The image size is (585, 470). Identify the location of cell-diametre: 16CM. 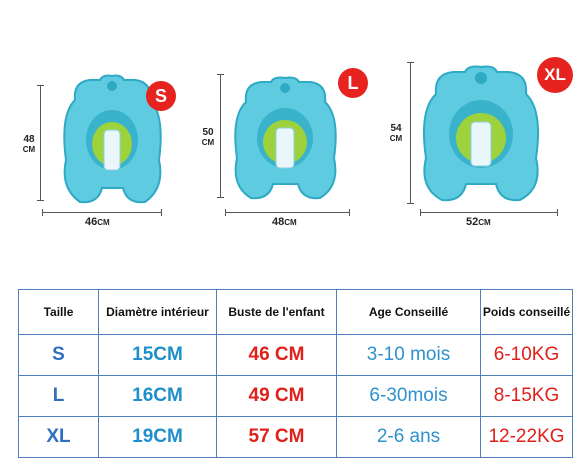
(157, 396).